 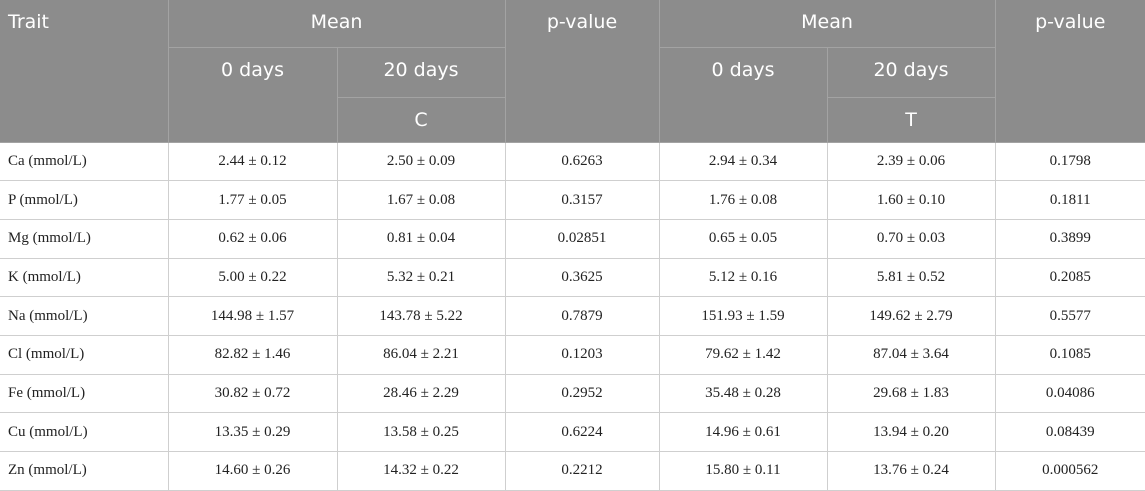 What do you see at coordinates (1069, 200) in the screenshot?
I see `value-cell: 0.1811` at bounding box center [1069, 200].